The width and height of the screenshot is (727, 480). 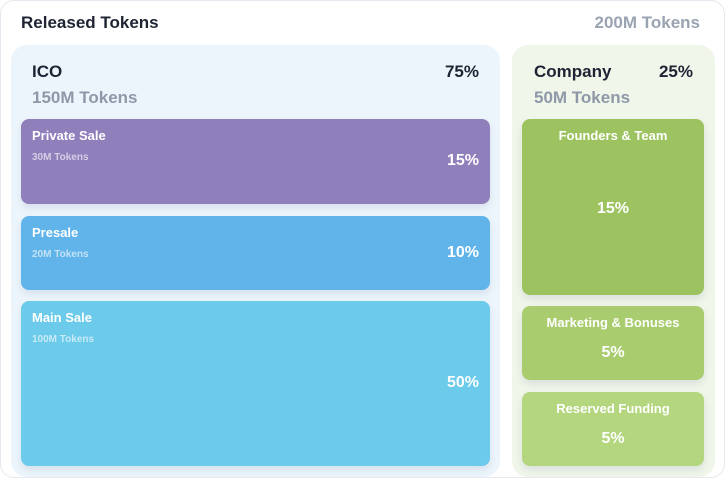 I want to click on ico-percent: 75%, so click(x=461, y=71).